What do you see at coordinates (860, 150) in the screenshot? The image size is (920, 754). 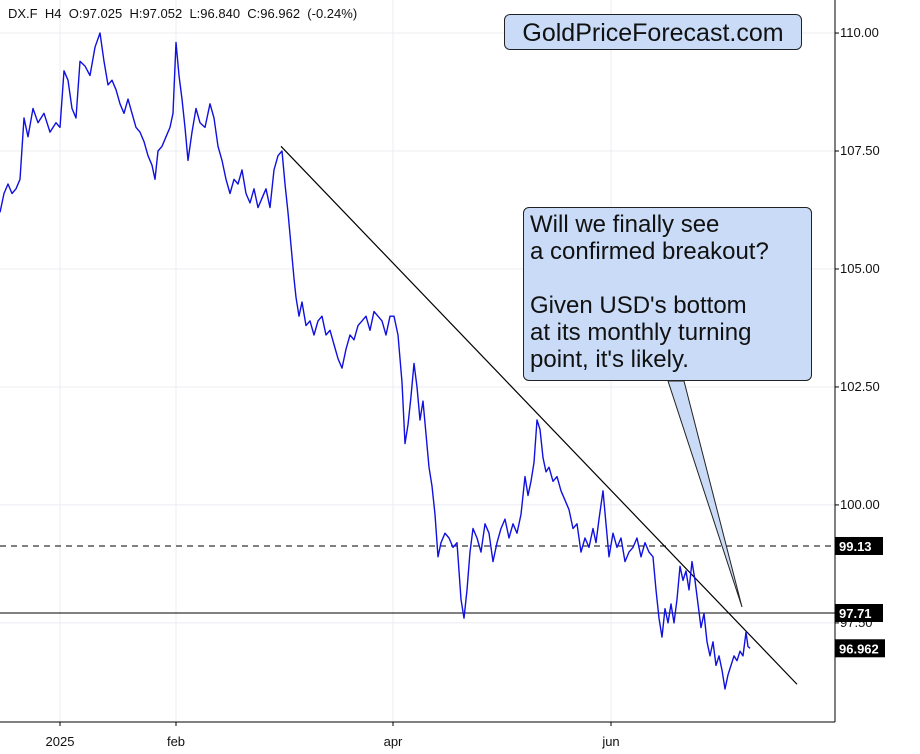 I see `y-tick-label: 107.50` at bounding box center [860, 150].